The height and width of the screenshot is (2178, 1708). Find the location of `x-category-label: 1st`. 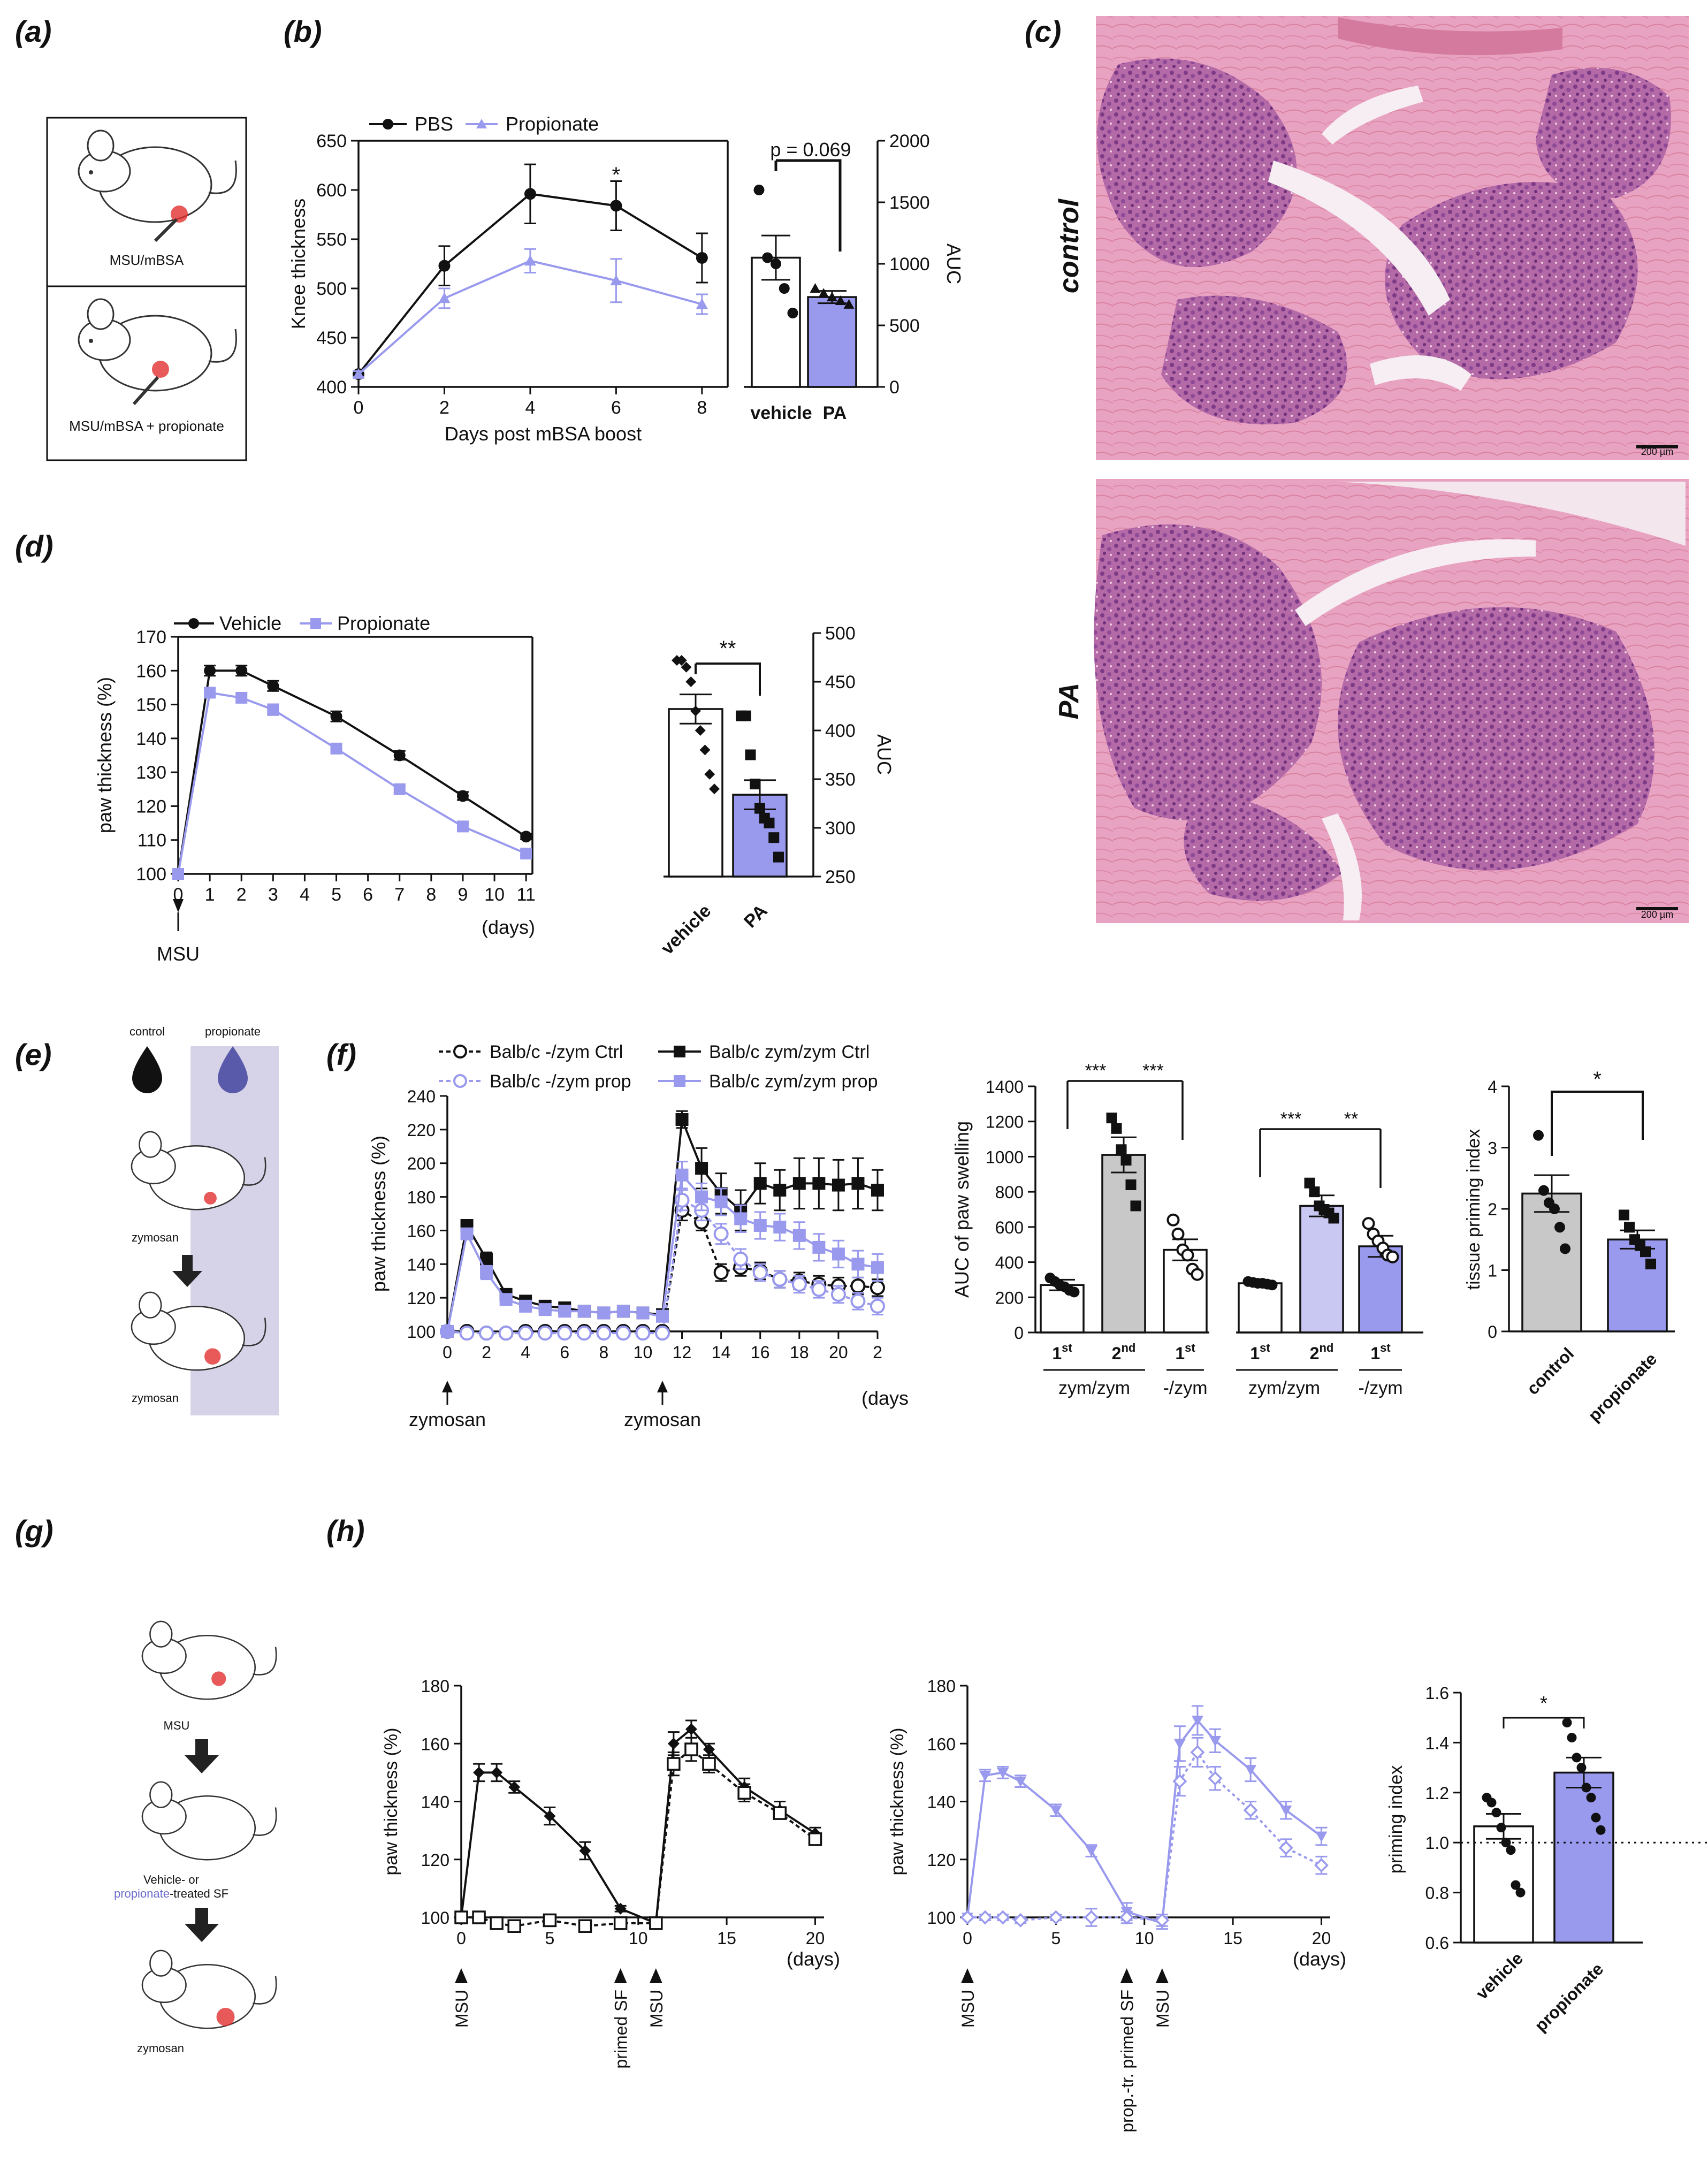

x-category-label: 1st is located at coordinates (1380, 1352).